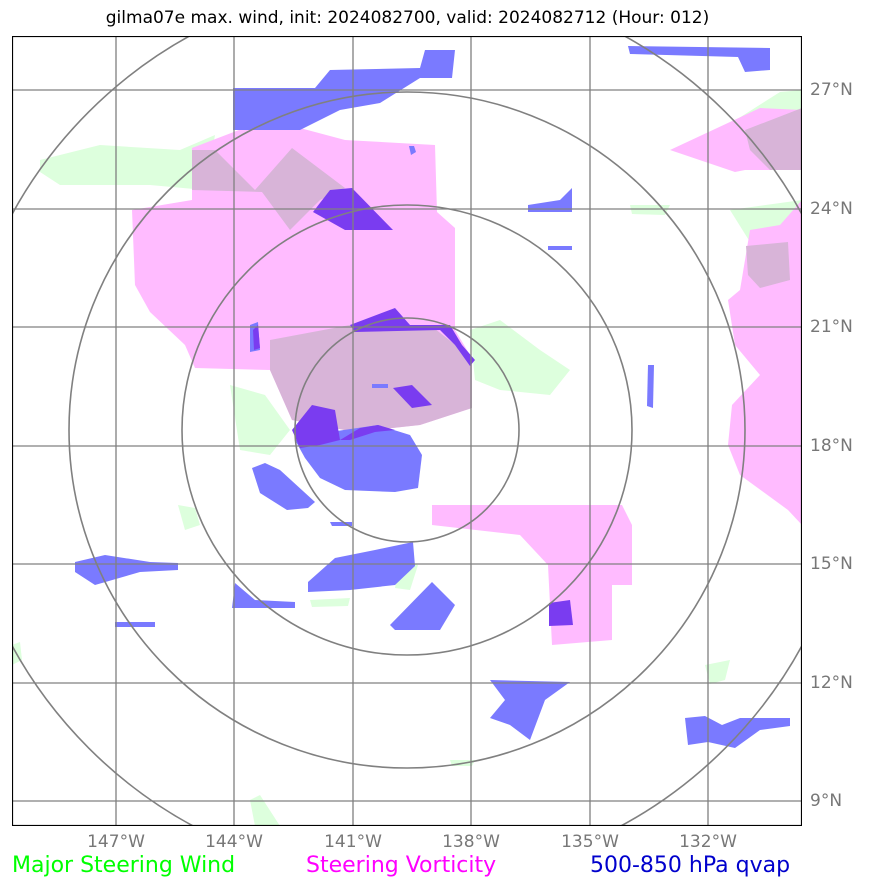 This screenshot has height=891, width=873. Describe the element at coordinates (471, 842) in the screenshot. I see `lon-tick-label: 138°W` at that location.